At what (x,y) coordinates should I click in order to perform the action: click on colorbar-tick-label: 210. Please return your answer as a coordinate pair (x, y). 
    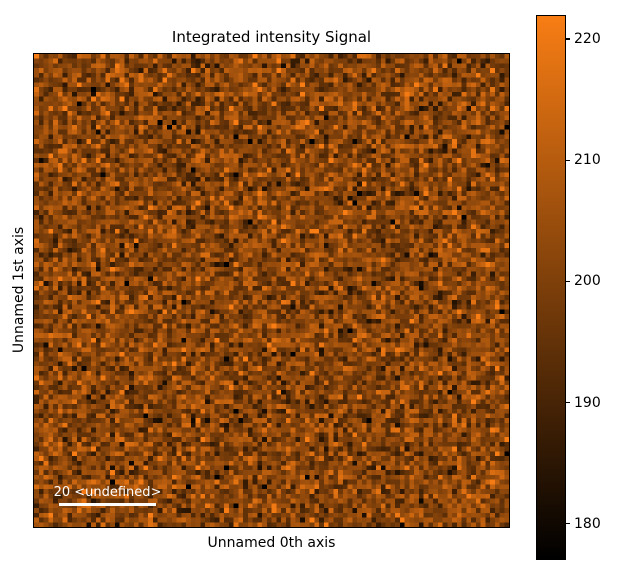
    Looking at the image, I should click on (587, 160).